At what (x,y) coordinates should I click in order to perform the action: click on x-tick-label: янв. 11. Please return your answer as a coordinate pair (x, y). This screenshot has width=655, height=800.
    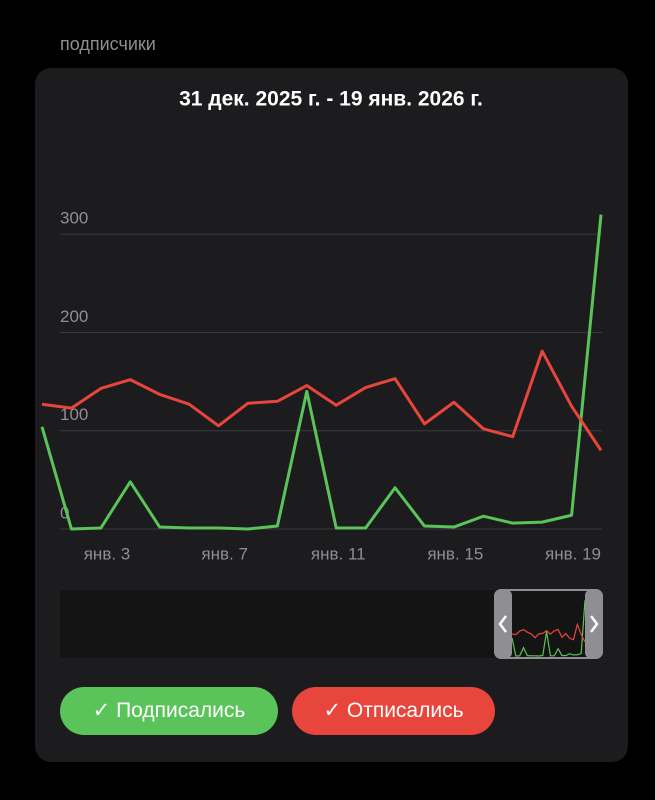
    Looking at the image, I should click on (338, 553).